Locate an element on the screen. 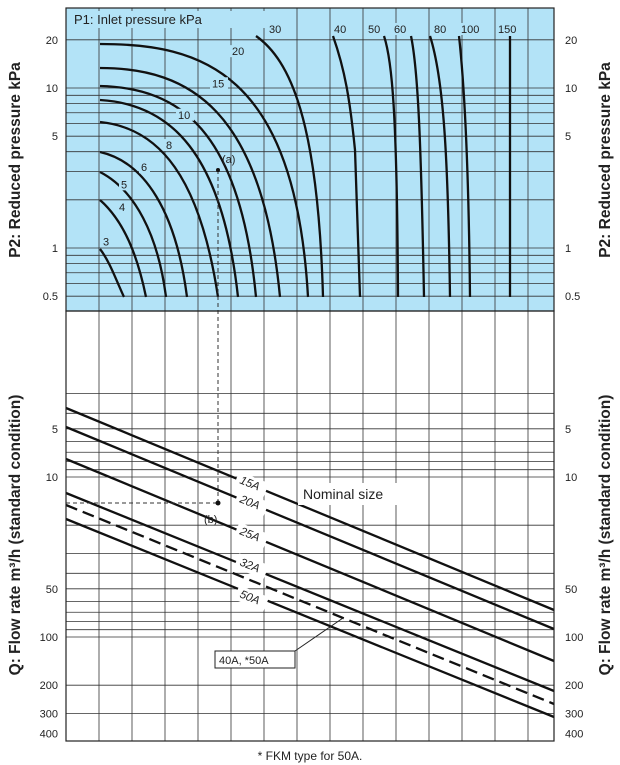 The image size is (620, 765). curve-label-60: 60 is located at coordinates (400, 30).